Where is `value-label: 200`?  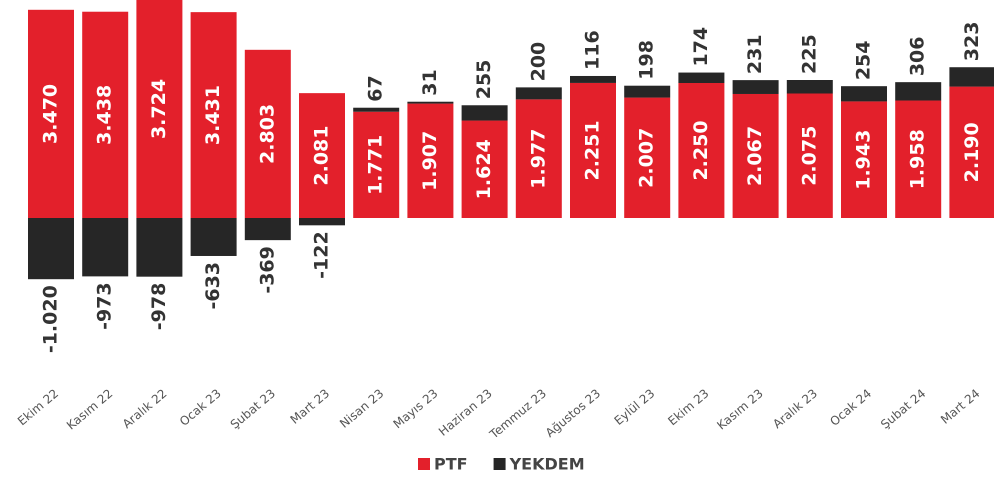 value-label: 200 is located at coordinates (538, 62).